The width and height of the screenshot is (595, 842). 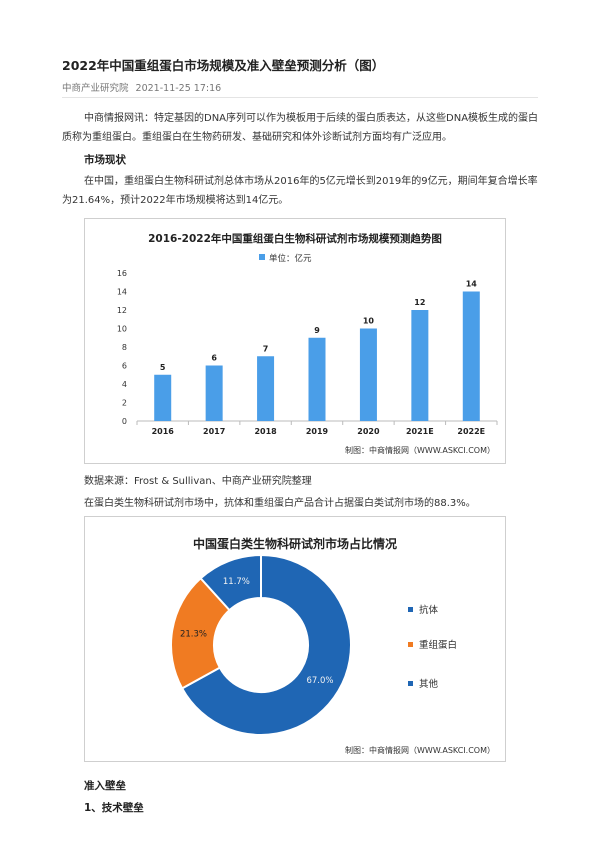 What do you see at coordinates (420, 450) in the screenshot?
I see `bar-chart-footer: 制图：中商情报网（WWW.ASKCI.COM）` at bounding box center [420, 450].